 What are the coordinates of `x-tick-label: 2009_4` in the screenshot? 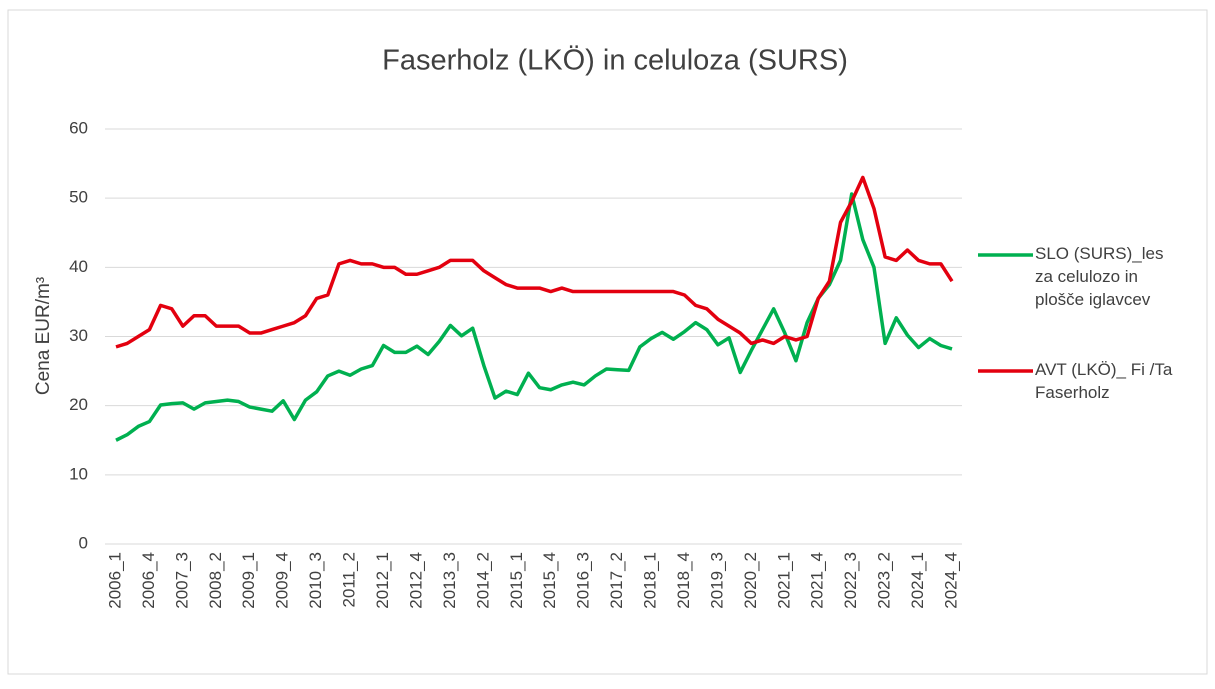 It's located at (282, 580).